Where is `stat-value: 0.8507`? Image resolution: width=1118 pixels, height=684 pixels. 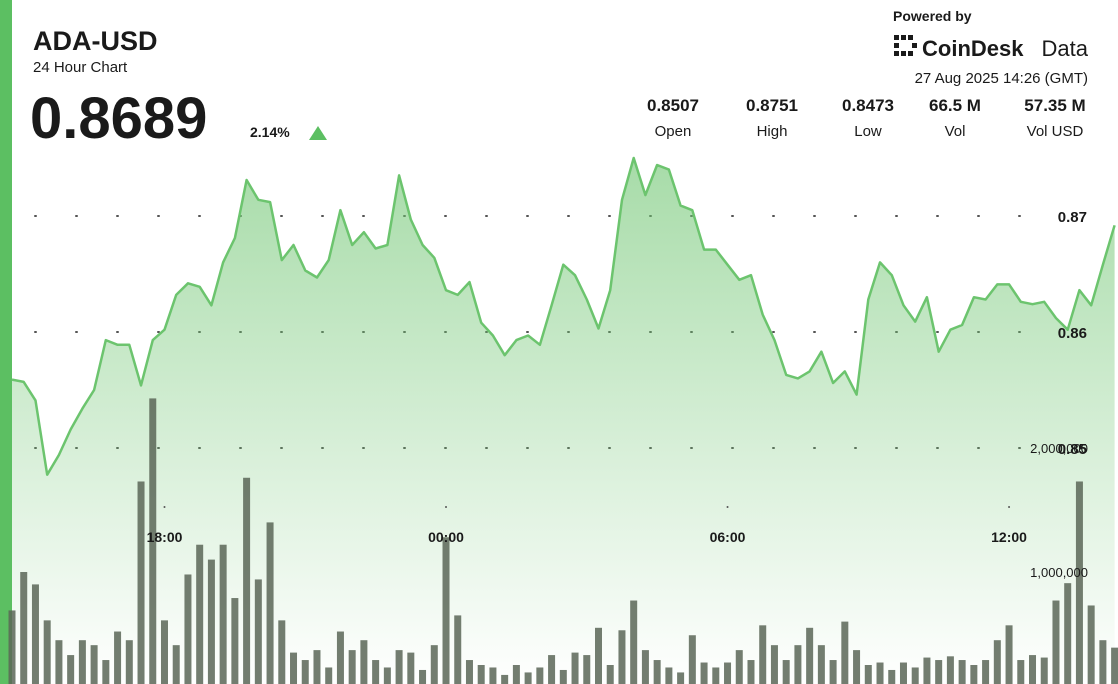
stat-value: 0.8507 is located at coordinates (673, 105).